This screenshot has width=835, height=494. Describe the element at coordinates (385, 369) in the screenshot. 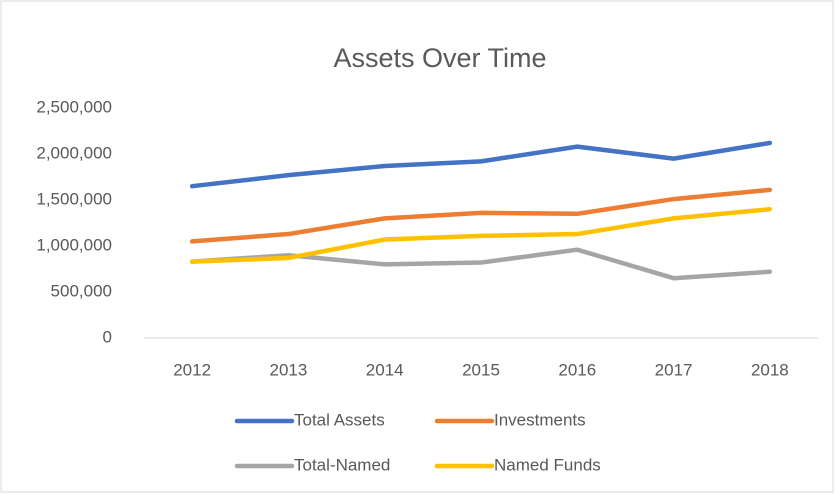

I see `x-tick-label: 2014` at that location.